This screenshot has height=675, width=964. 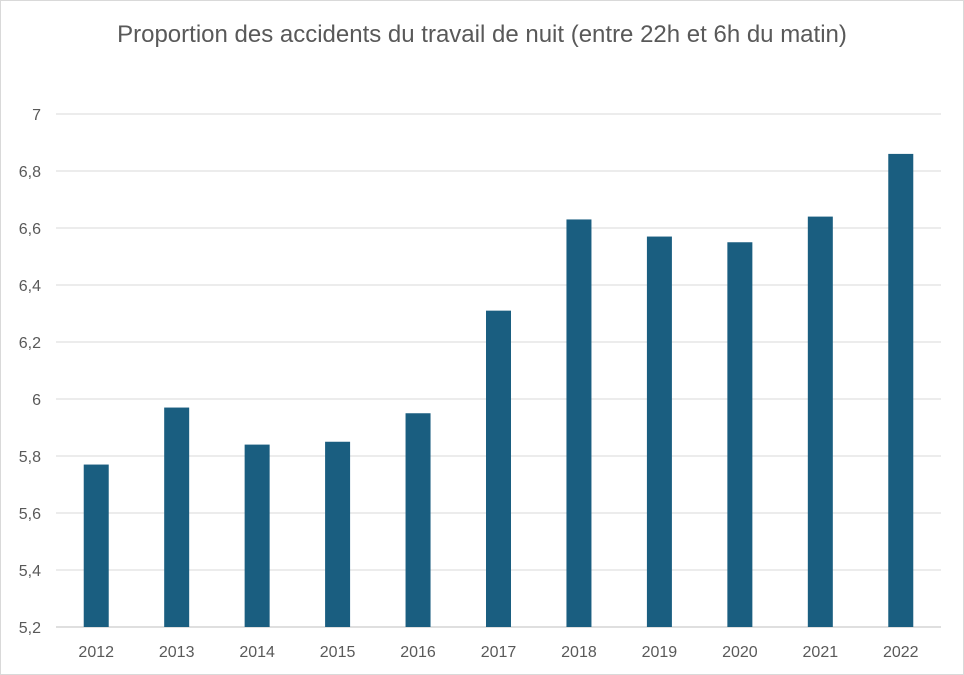 I want to click on bar-2015, so click(x=338, y=534).